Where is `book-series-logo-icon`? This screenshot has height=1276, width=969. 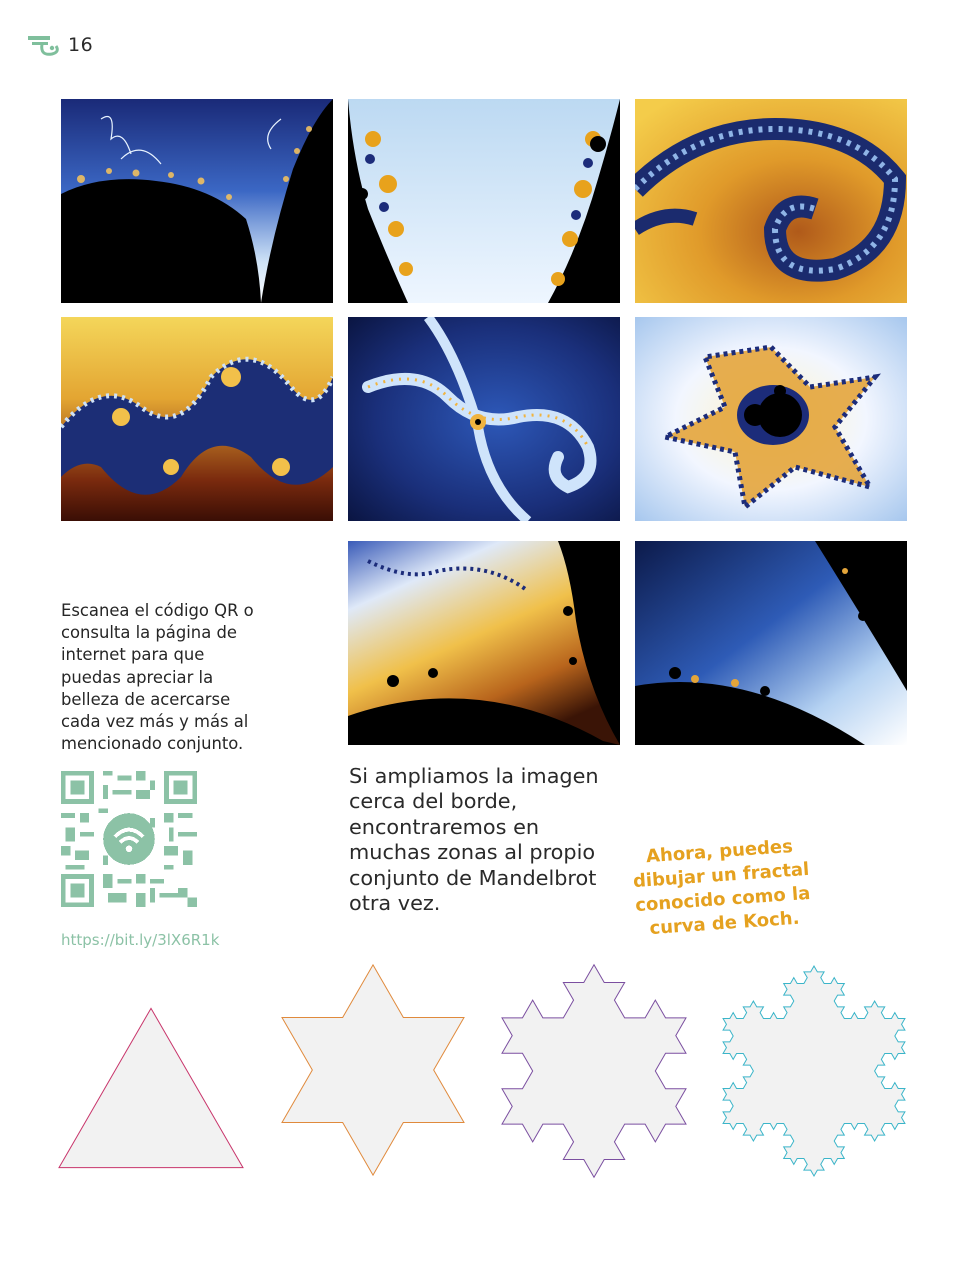
book-series-logo-icon is located at coordinates (43, 46).